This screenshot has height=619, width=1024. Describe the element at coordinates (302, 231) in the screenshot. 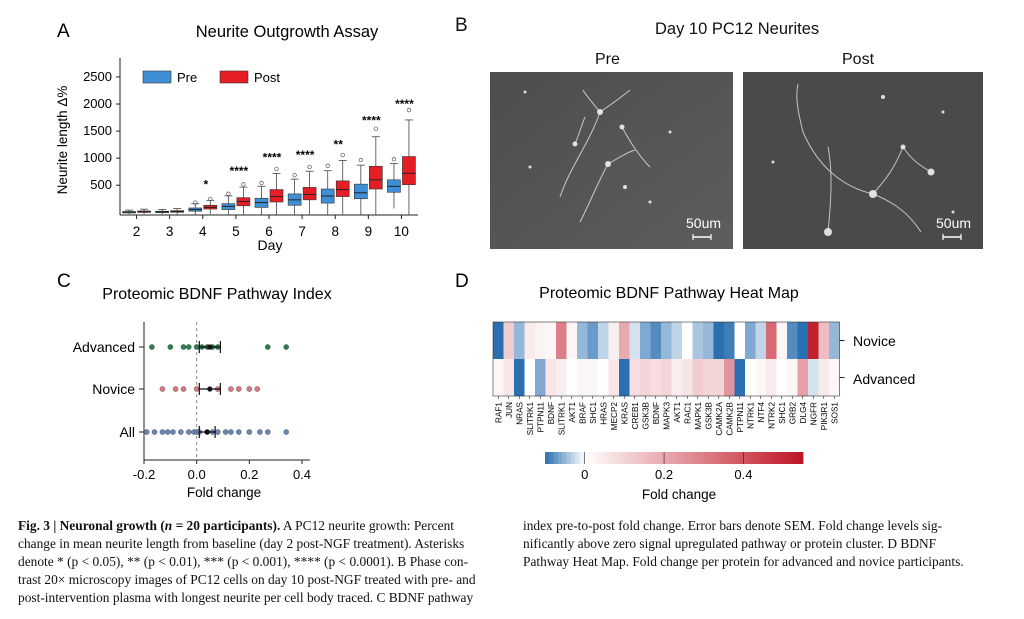

I see `x-tick-label: 7` at that location.